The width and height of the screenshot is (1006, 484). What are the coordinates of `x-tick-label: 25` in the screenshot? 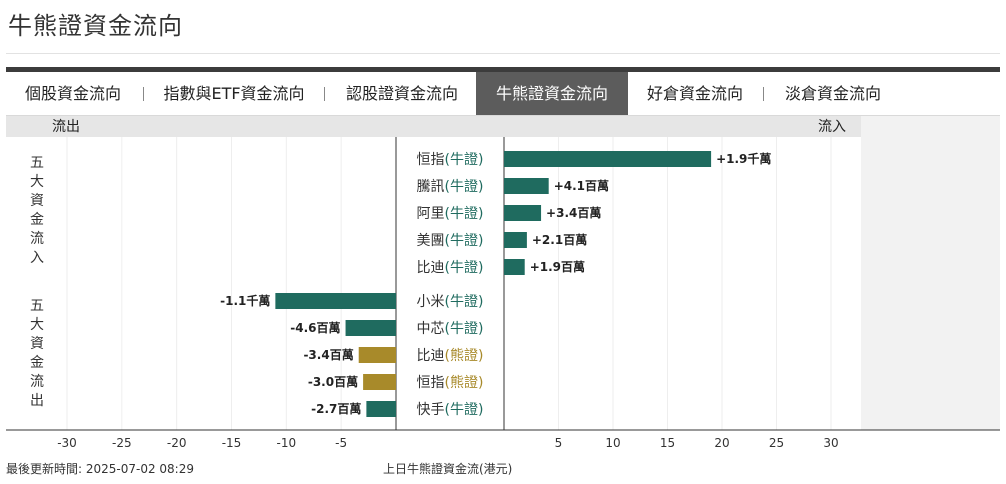 It's located at (776, 443).